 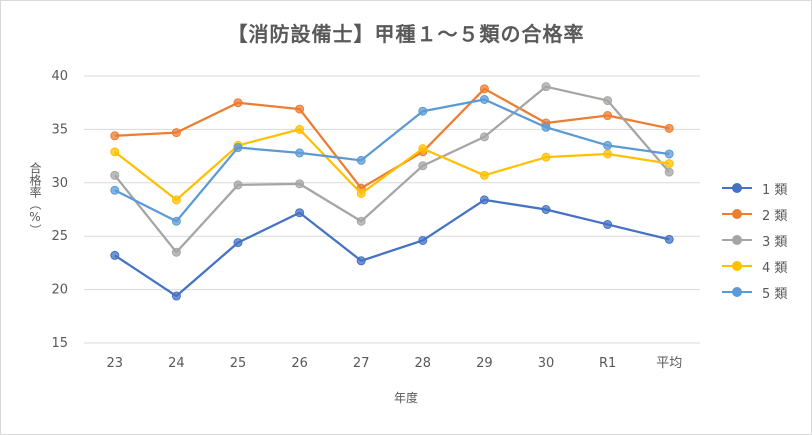 What do you see at coordinates (238, 363) in the screenshot?
I see `x-tick-label: 25` at bounding box center [238, 363].